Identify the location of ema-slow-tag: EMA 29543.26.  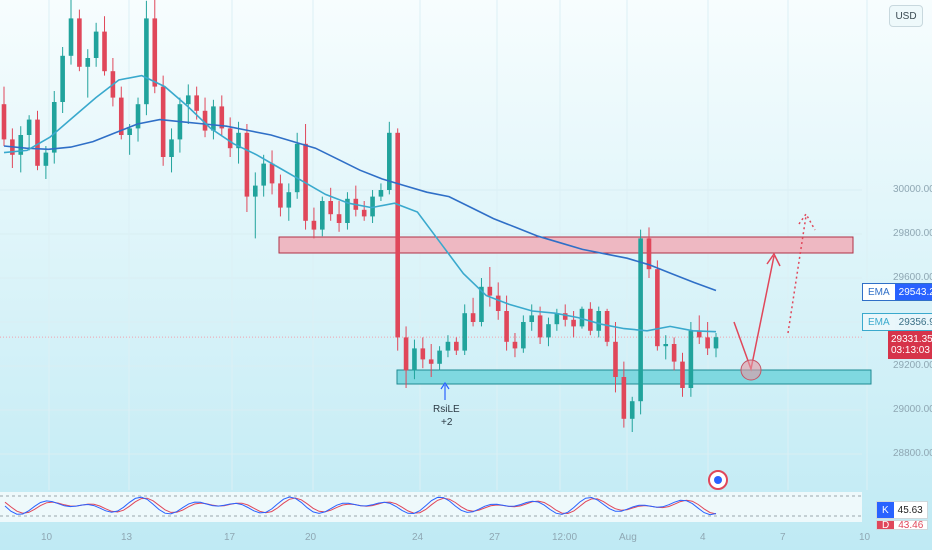
(897, 292).